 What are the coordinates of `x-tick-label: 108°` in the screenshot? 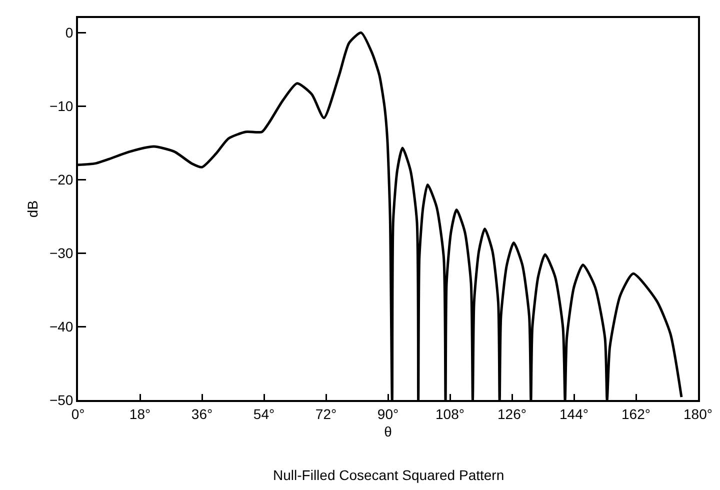 It's located at (450, 414).